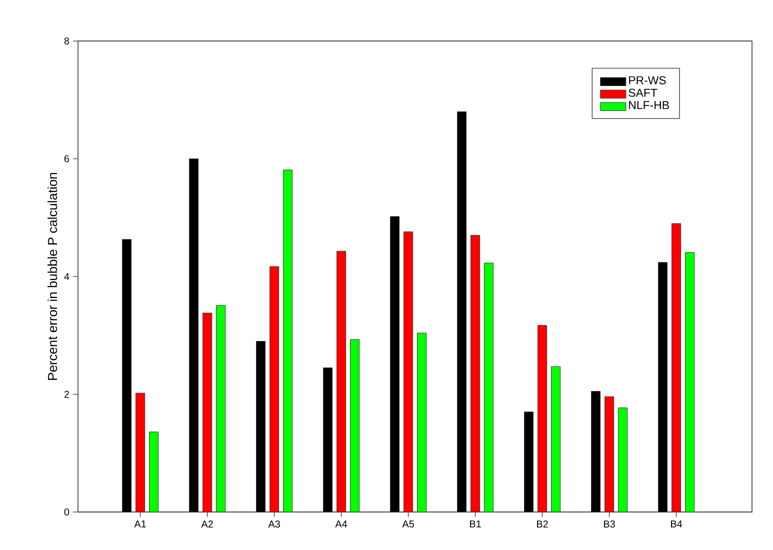 This screenshot has height=550, width=773. I want to click on legend-label: PR-WS, so click(647, 80).